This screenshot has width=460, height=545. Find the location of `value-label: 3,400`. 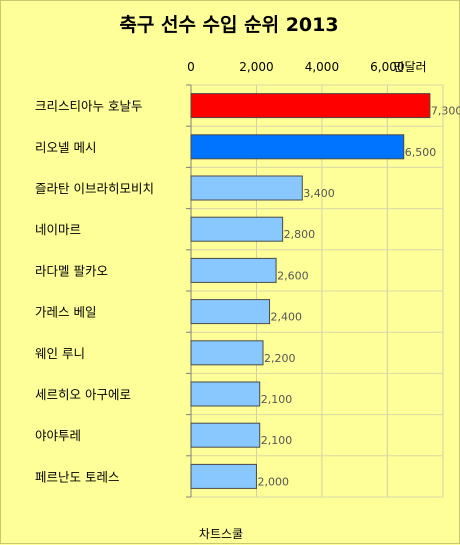

value-label: 3,400 is located at coordinates (319, 193).